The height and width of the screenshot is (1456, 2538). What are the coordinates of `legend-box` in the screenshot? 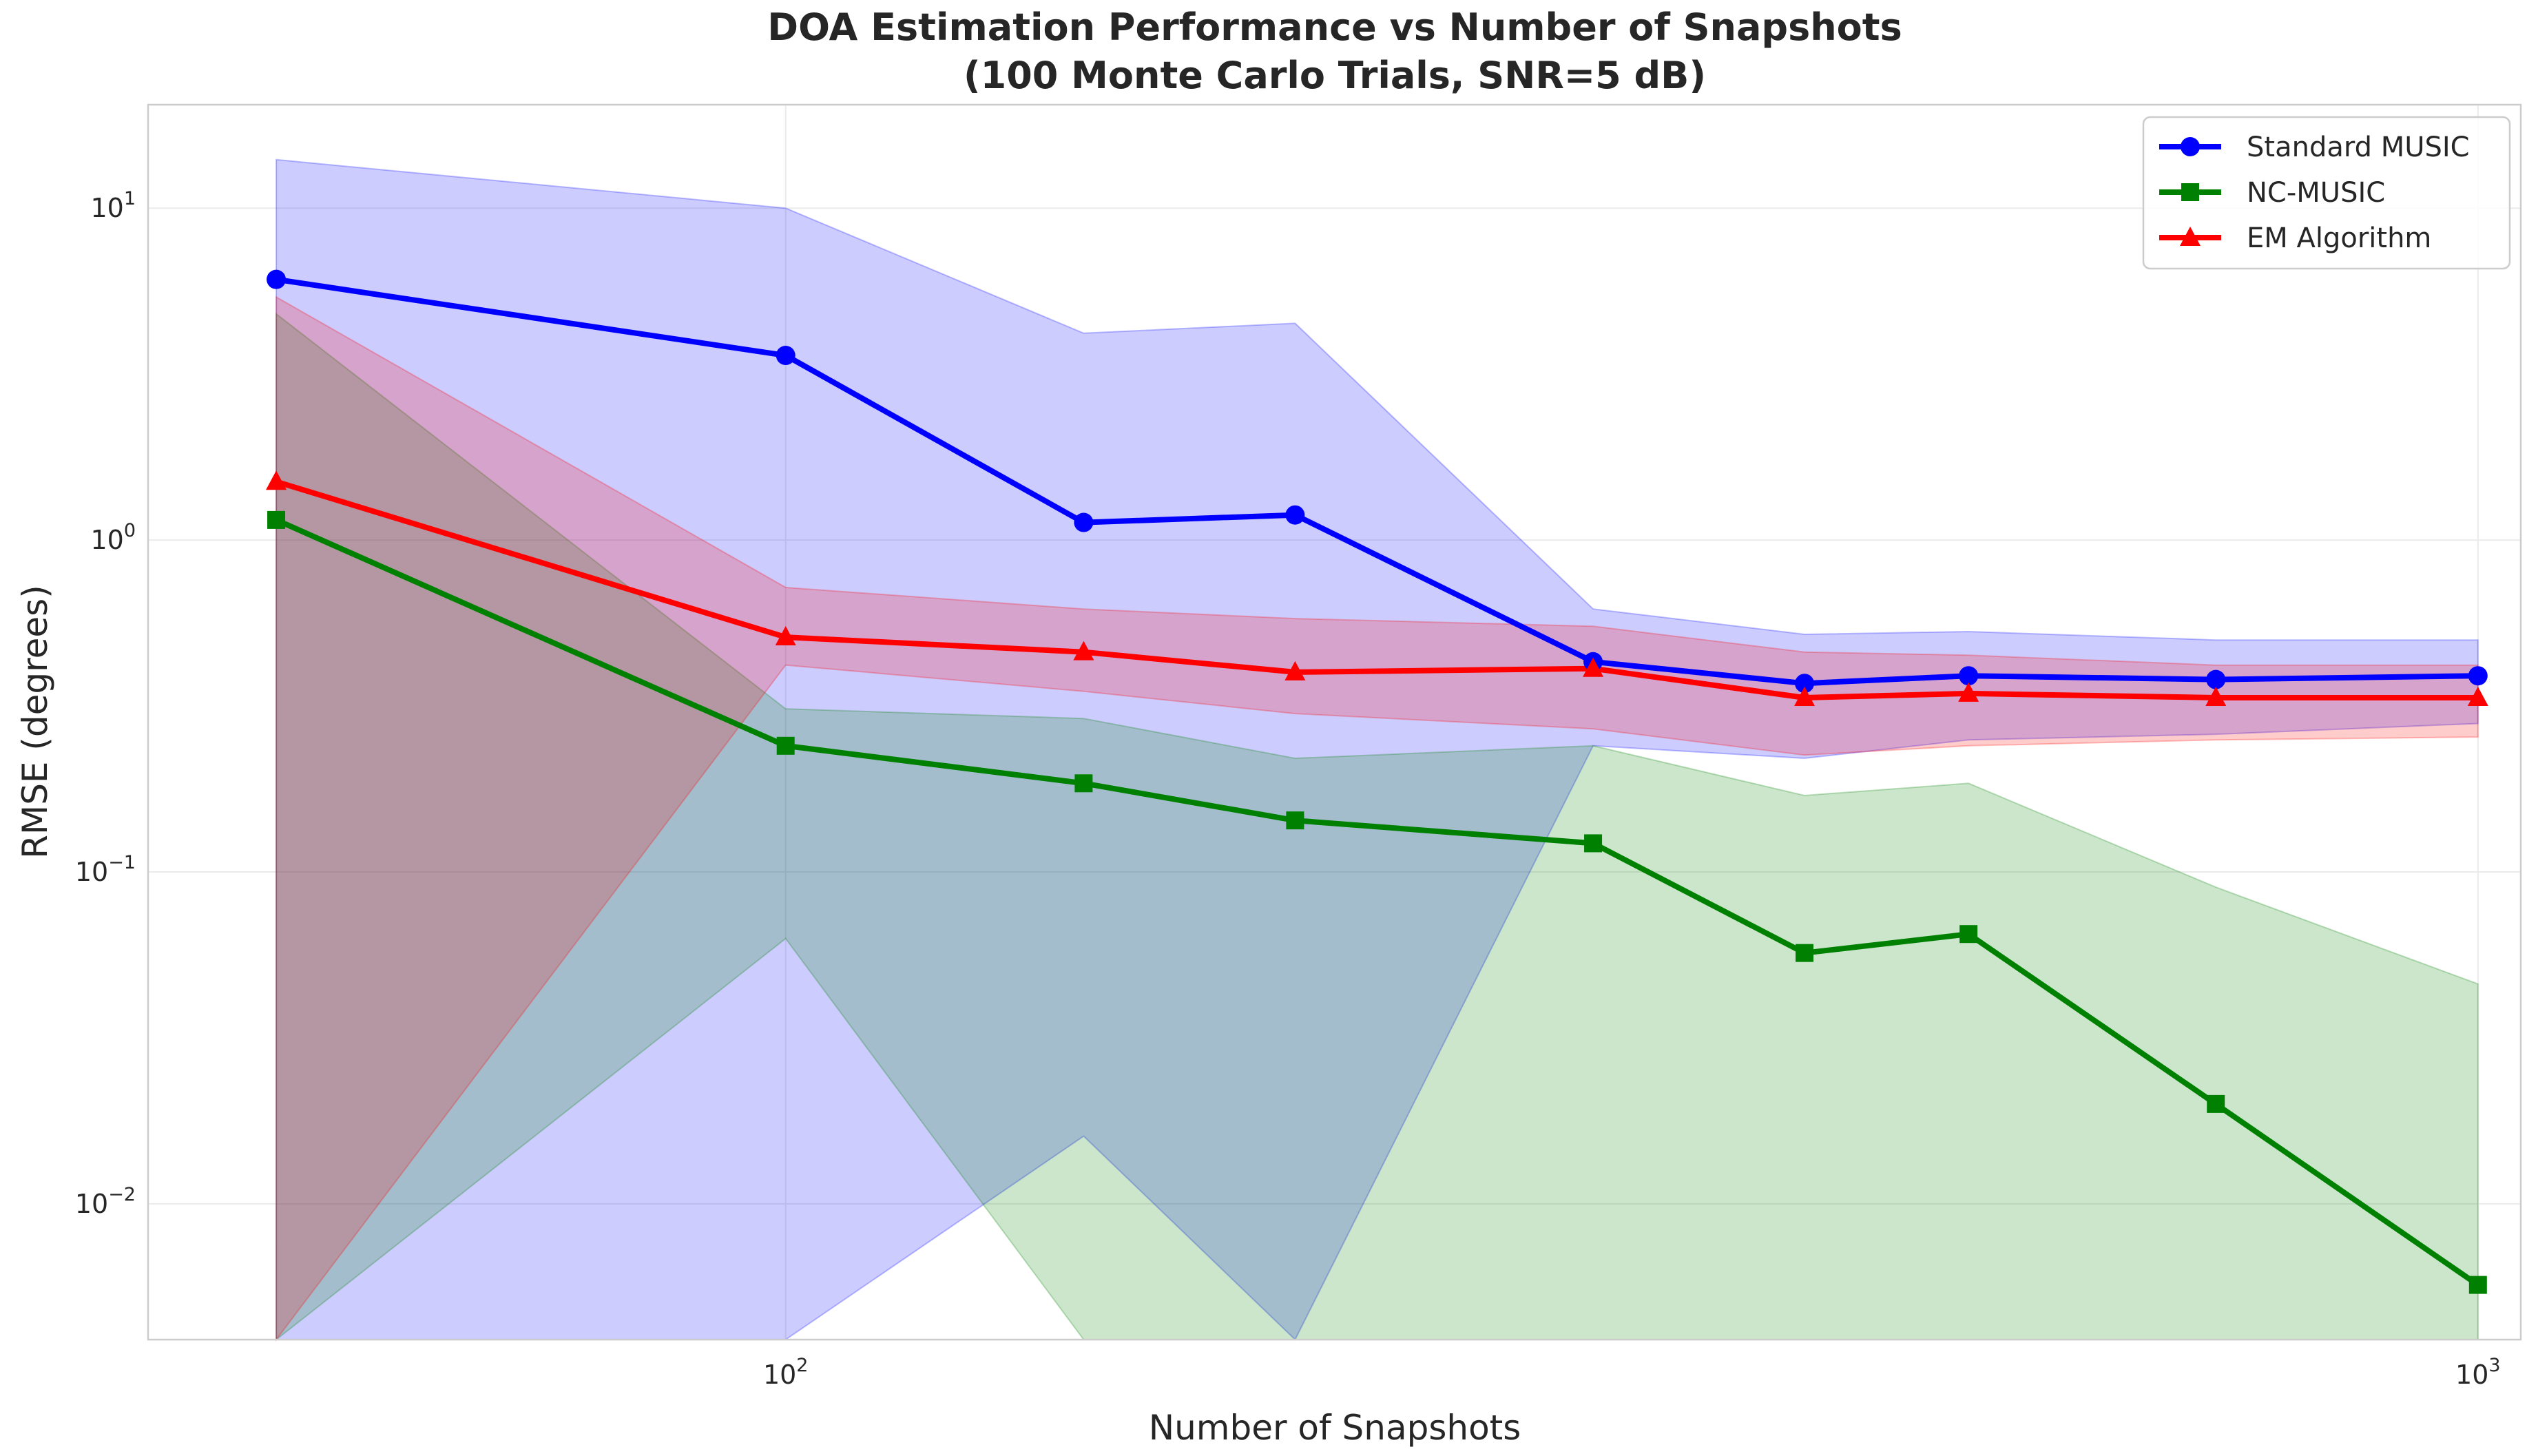 It's located at (2326, 193).